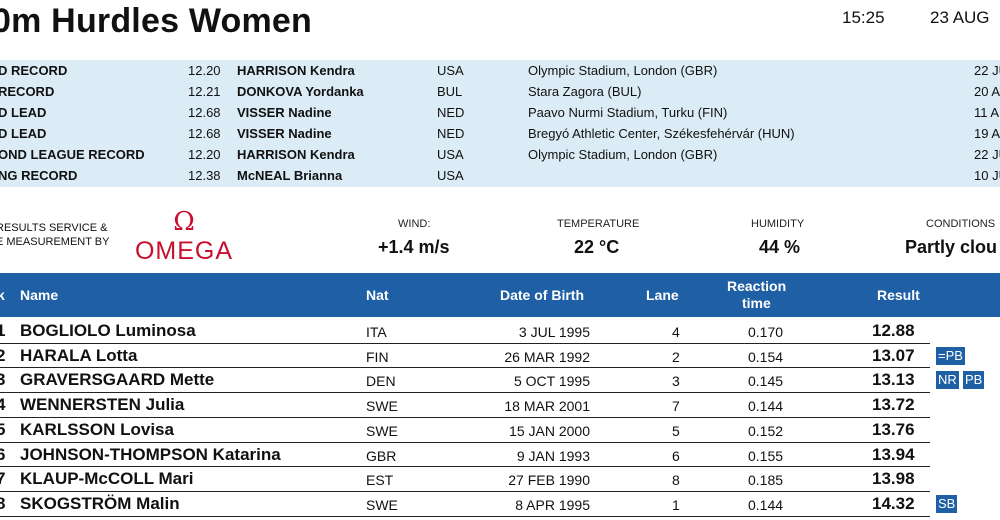 The height and width of the screenshot is (520, 1000). What do you see at coordinates (3, 355) in the screenshot?
I see `result-rank: 2` at bounding box center [3, 355].